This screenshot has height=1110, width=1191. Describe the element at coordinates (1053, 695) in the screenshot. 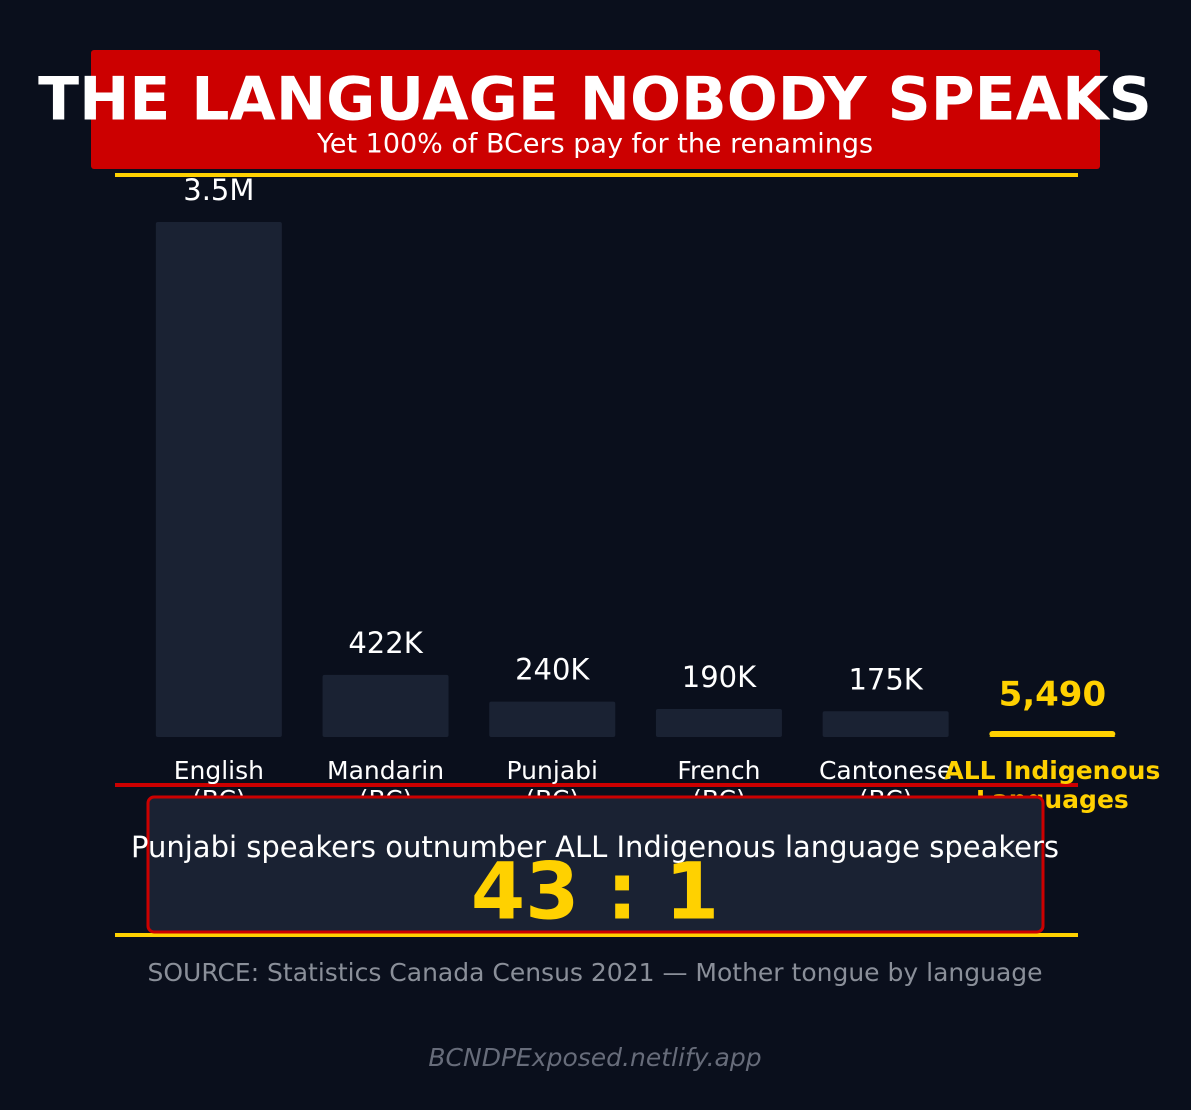

I see `value-label: 5,490` at that location.